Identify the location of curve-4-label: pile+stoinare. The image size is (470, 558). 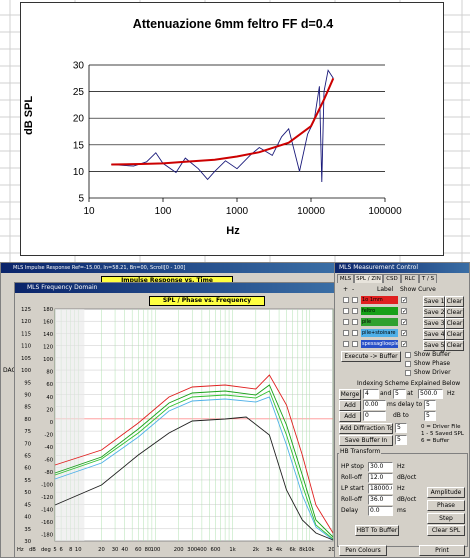
(379, 333).